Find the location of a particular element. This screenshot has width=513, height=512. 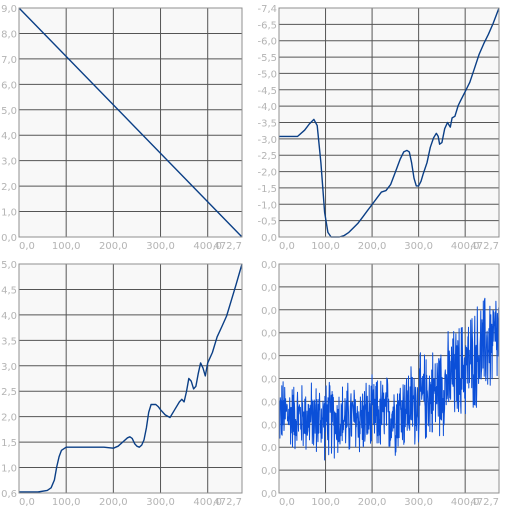

y-tick-label: -2,5 is located at coordinates (267, 156).